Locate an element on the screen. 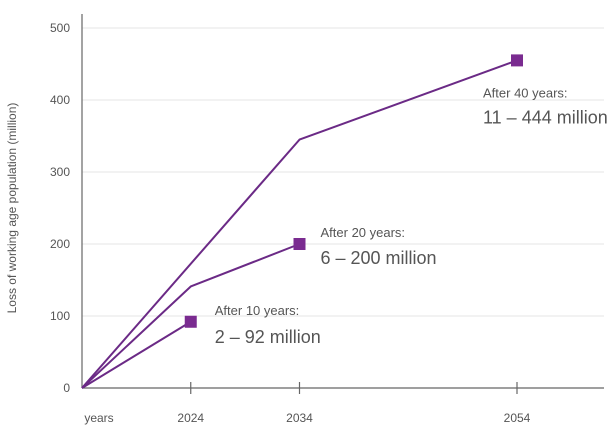  y-tick-label-300: 300 is located at coordinates (60, 172).